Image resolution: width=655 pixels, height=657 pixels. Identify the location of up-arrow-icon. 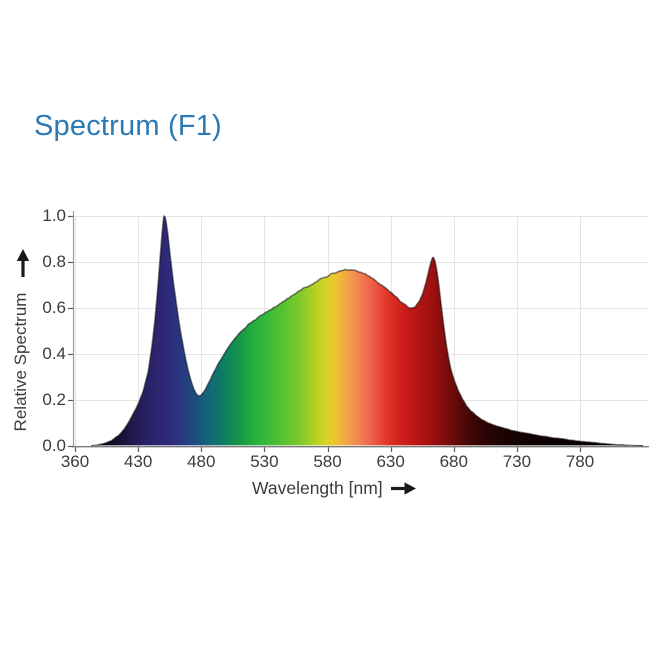
(23, 263).